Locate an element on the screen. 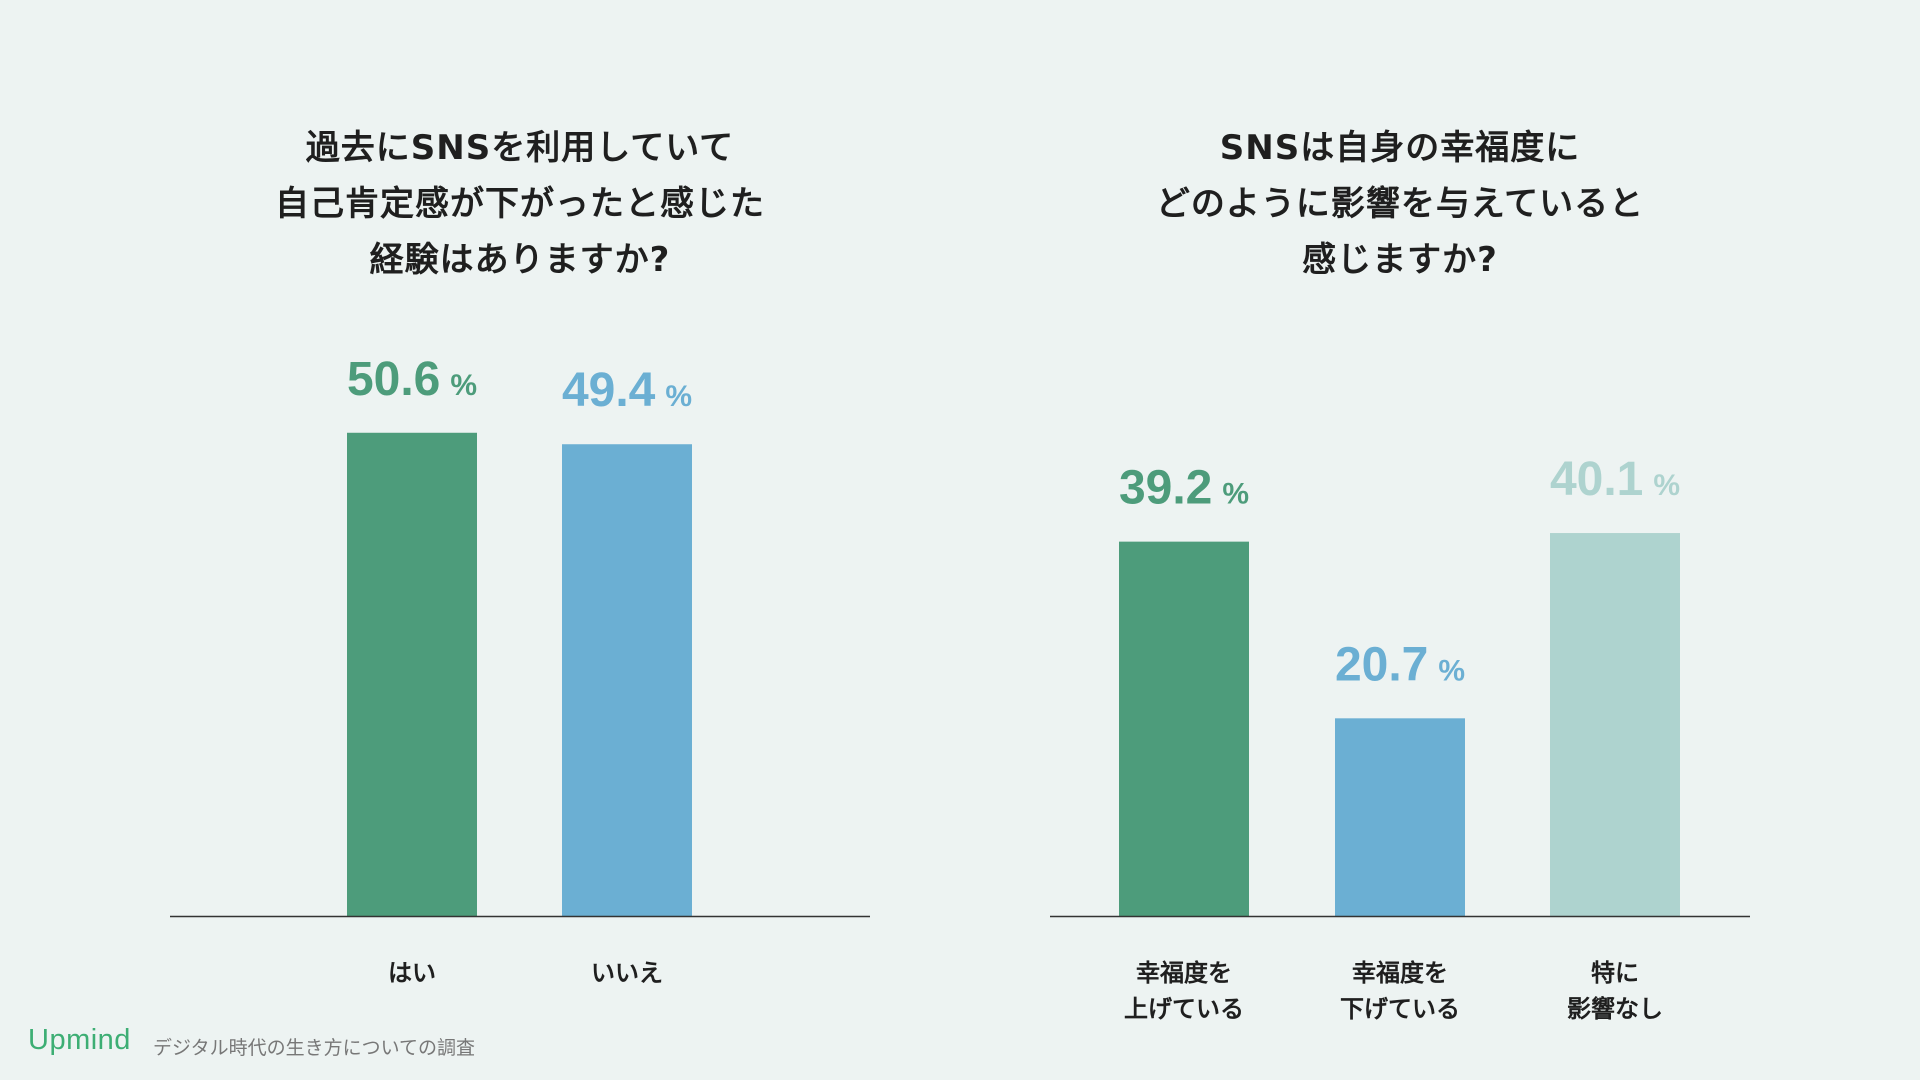 The image size is (1920, 1080). category-label-line: 下げている is located at coordinates (1400, 1009).